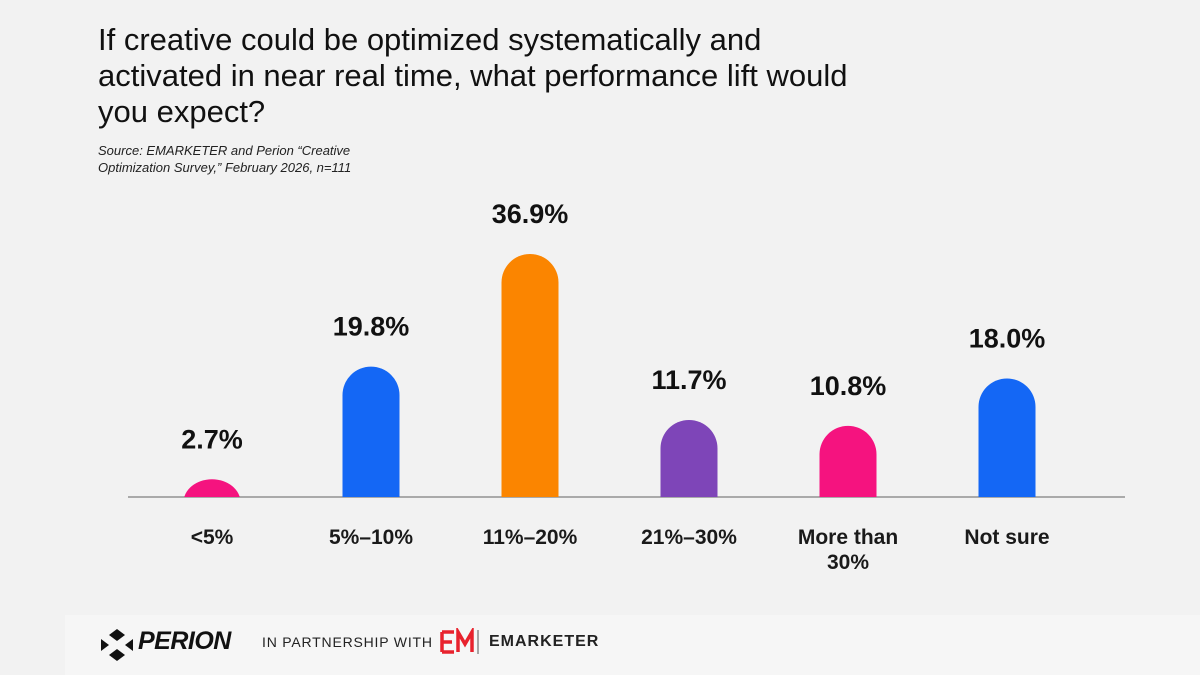 The width and height of the screenshot is (1200, 675). I want to click on category-label: 21%–30%, so click(689, 537).